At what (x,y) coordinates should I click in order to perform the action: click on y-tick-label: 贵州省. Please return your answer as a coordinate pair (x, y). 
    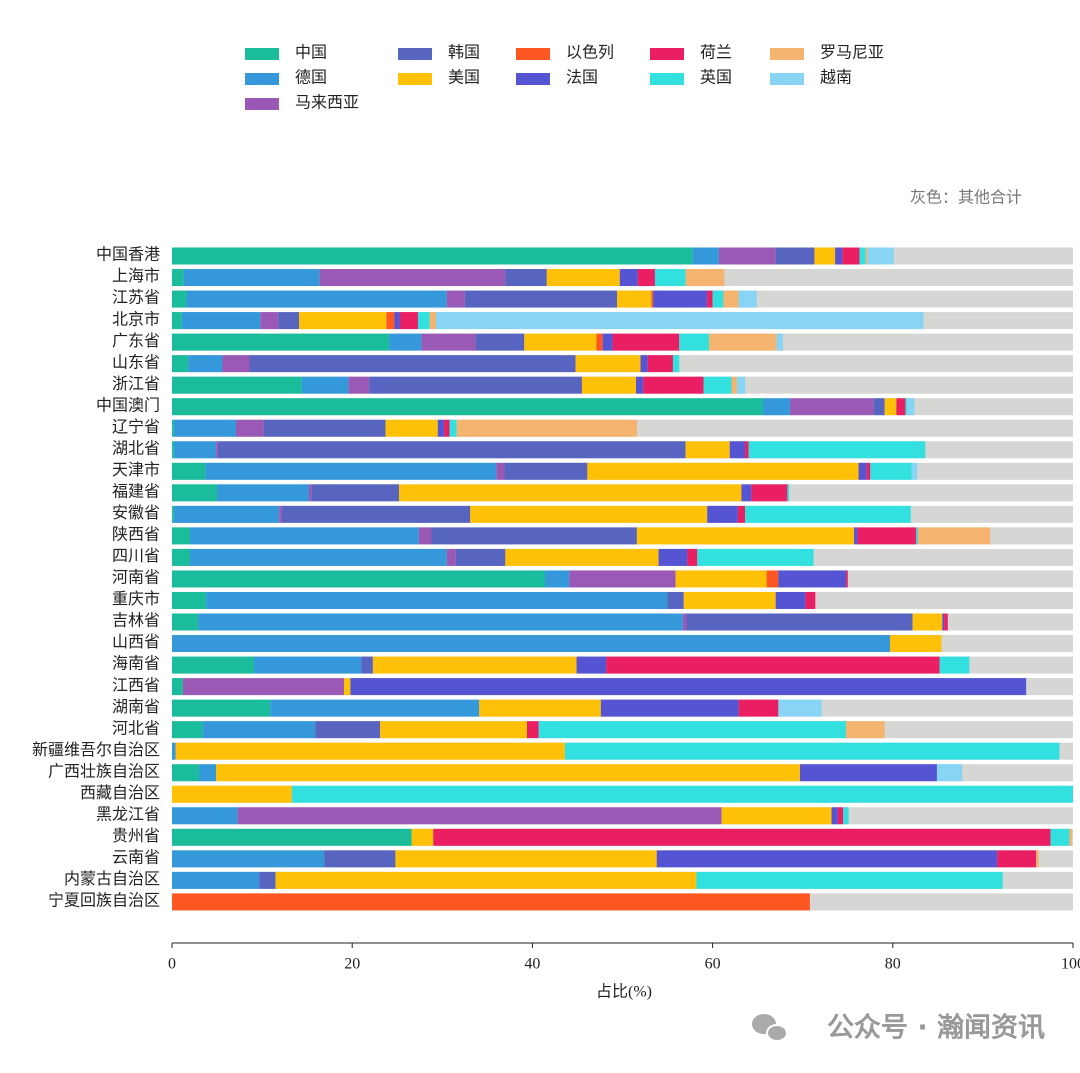
    Looking at the image, I should click on (136, 836).